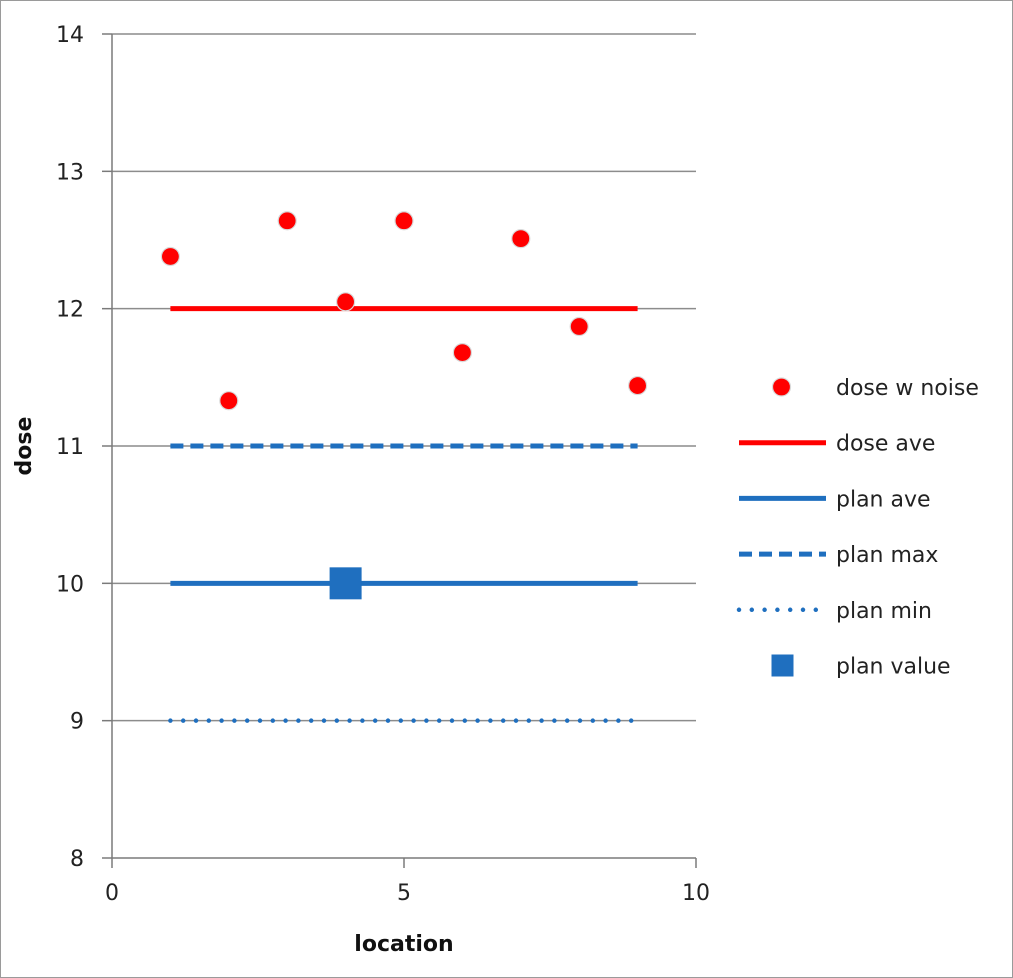 The width and height of the screenshot is (1013, 978). What do you see at coordinates (345, 583) in the screenshot?
I see `data-point-plan-value` at bounding box center [345, 583].